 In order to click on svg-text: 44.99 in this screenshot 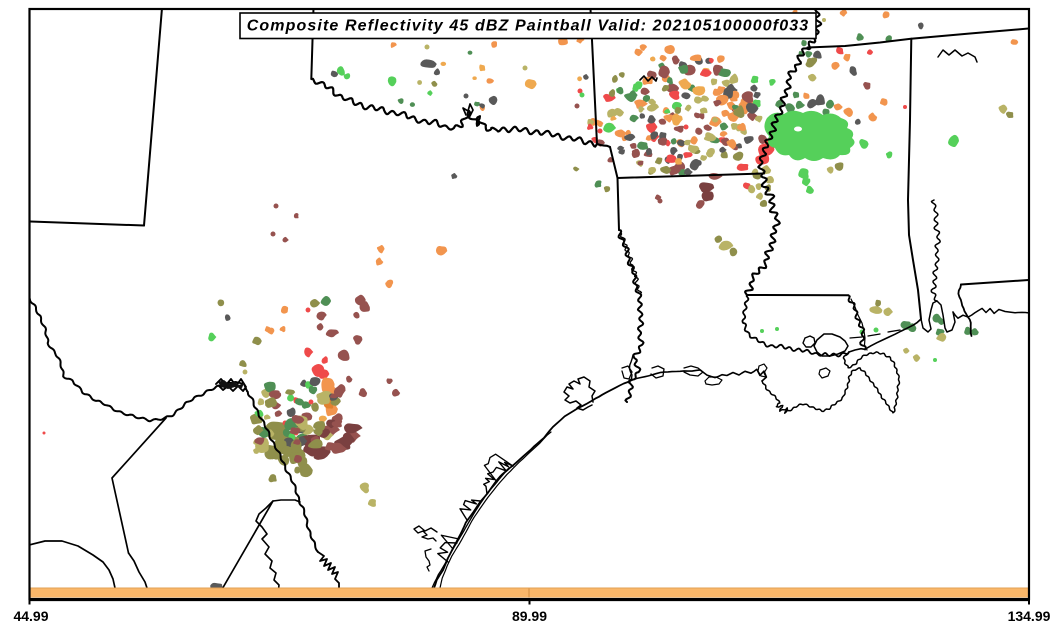, I will do `click(30, 616)`.